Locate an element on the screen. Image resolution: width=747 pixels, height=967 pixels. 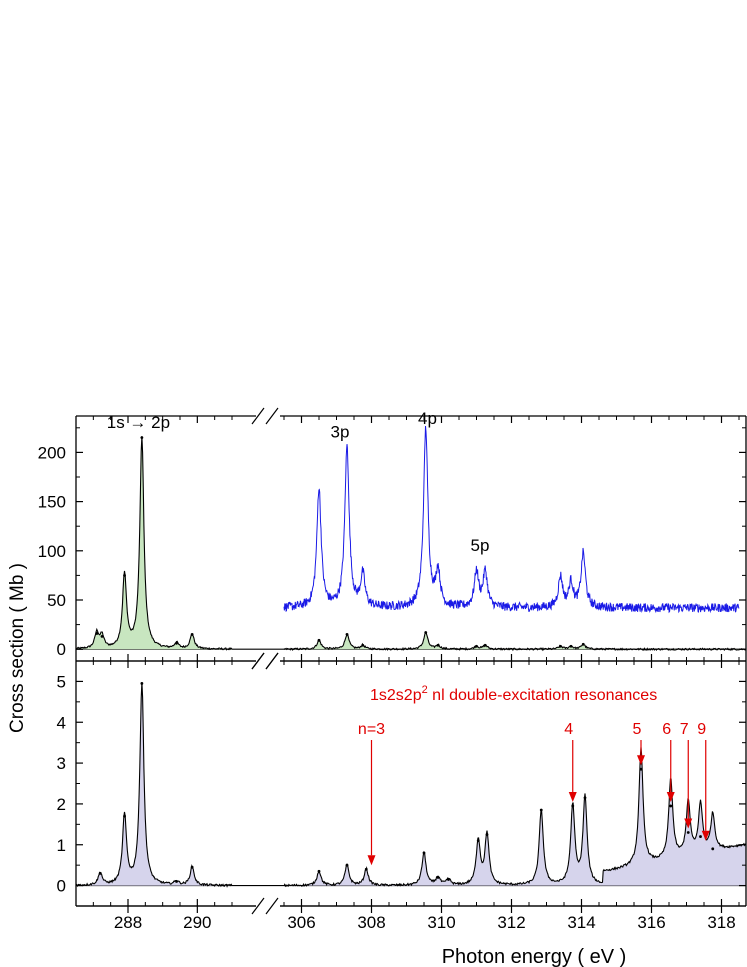
x-tick-label: 314 is located at coordinates (581, 922).